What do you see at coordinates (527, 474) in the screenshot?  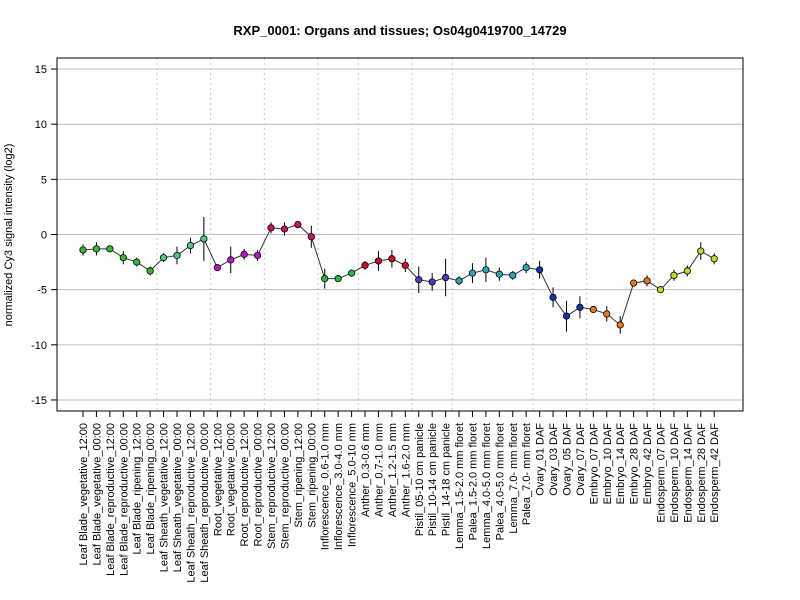 I see `x-tick-label: Palea_7.0- mm floret` at bounding box center [527, 474].